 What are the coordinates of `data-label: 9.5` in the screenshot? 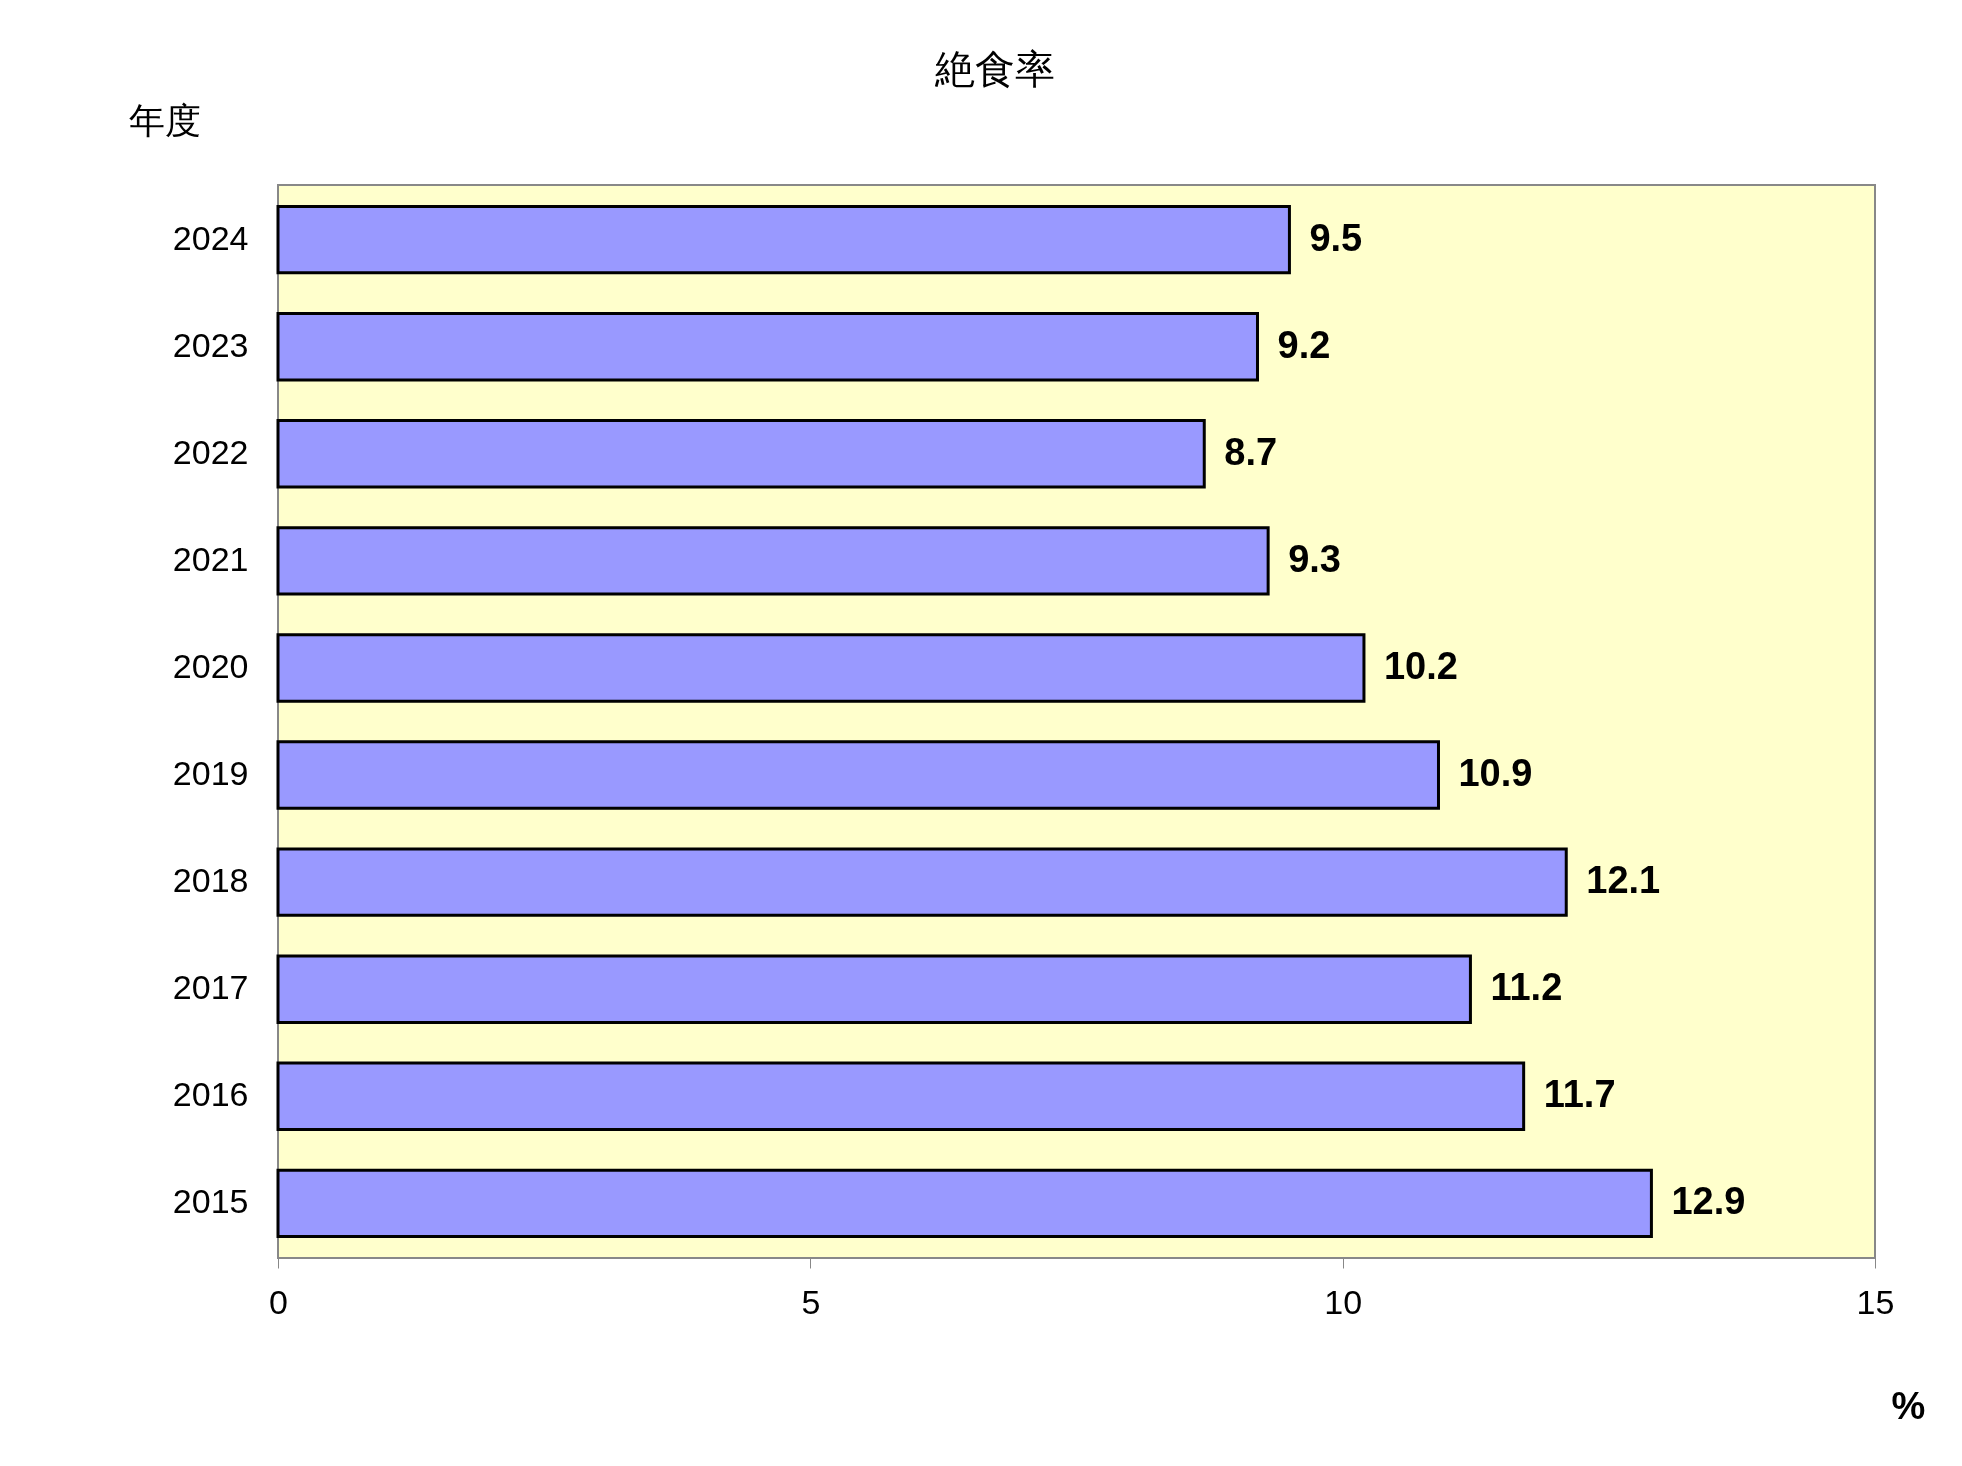 It's located at (1336, 237).